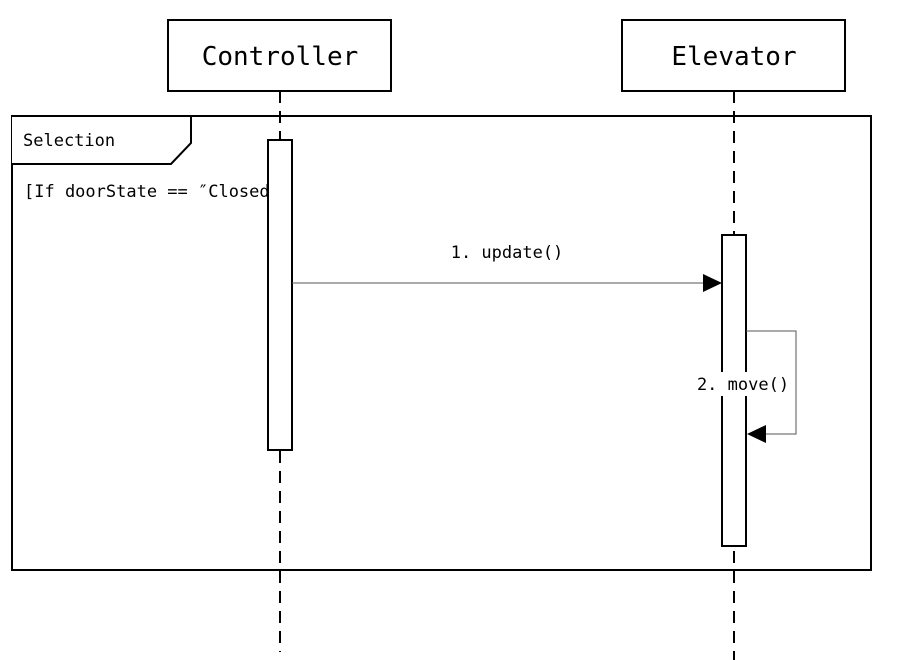 This screenshot has height=660, width=918. I want to click on self-message-line, so click(771, 382).